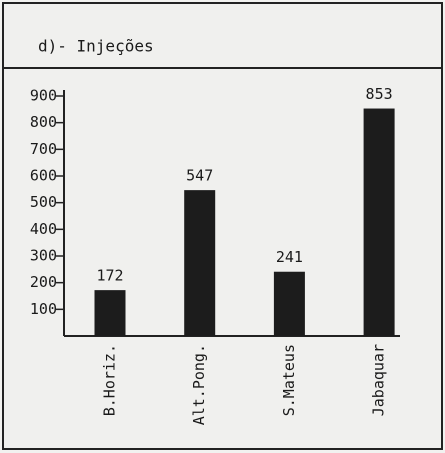 This screenshot has height=453, width=445. Describe the element at coordinates (289, 257) in the screenshot. I see `value-label: 241` at that location.